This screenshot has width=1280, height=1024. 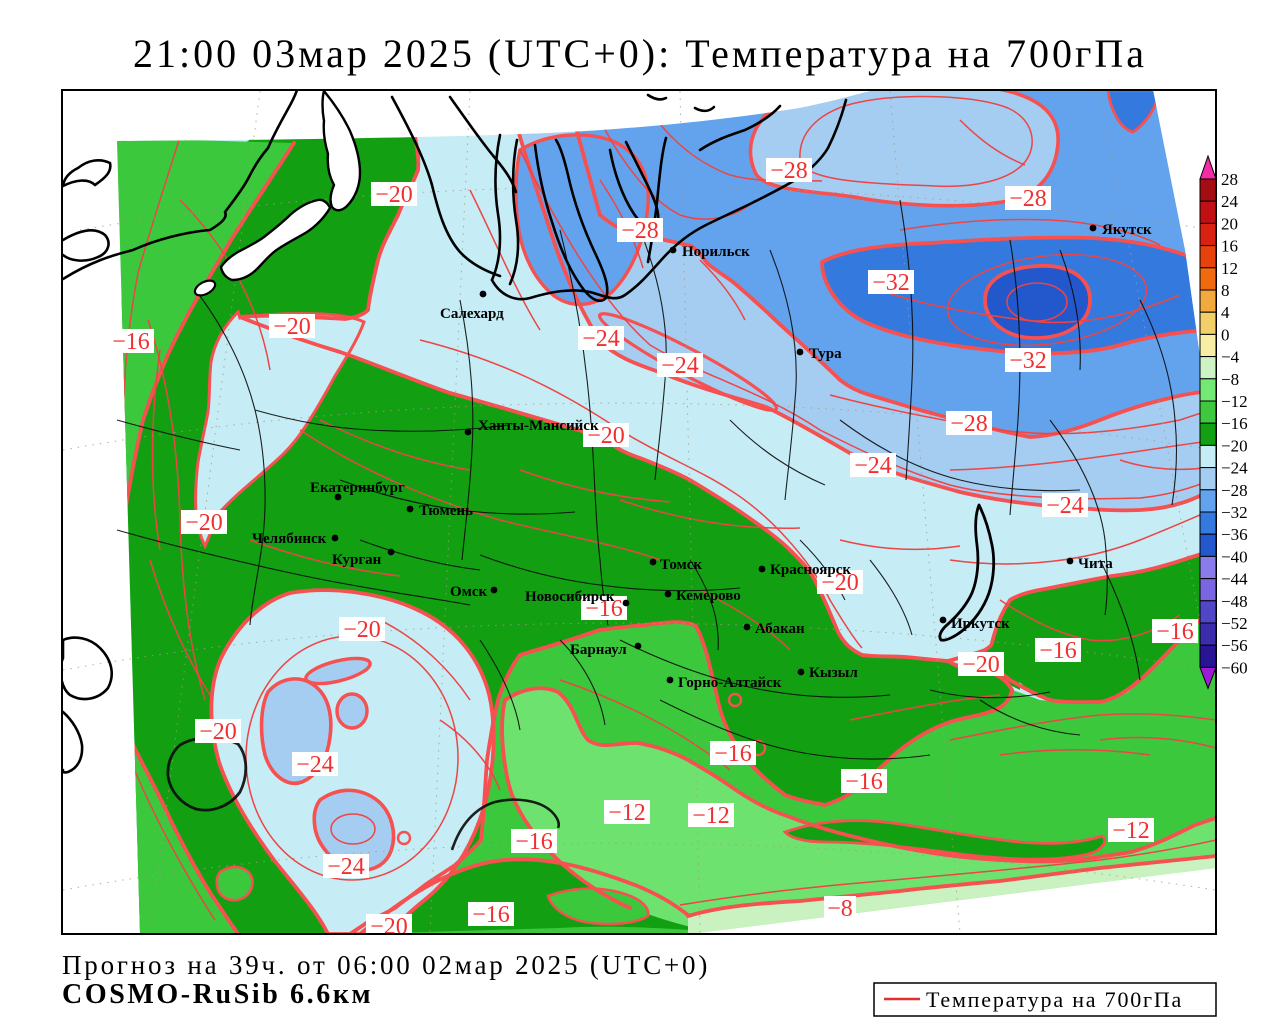 I want to click on svg-text: 16, so click(x=1229, y=246).